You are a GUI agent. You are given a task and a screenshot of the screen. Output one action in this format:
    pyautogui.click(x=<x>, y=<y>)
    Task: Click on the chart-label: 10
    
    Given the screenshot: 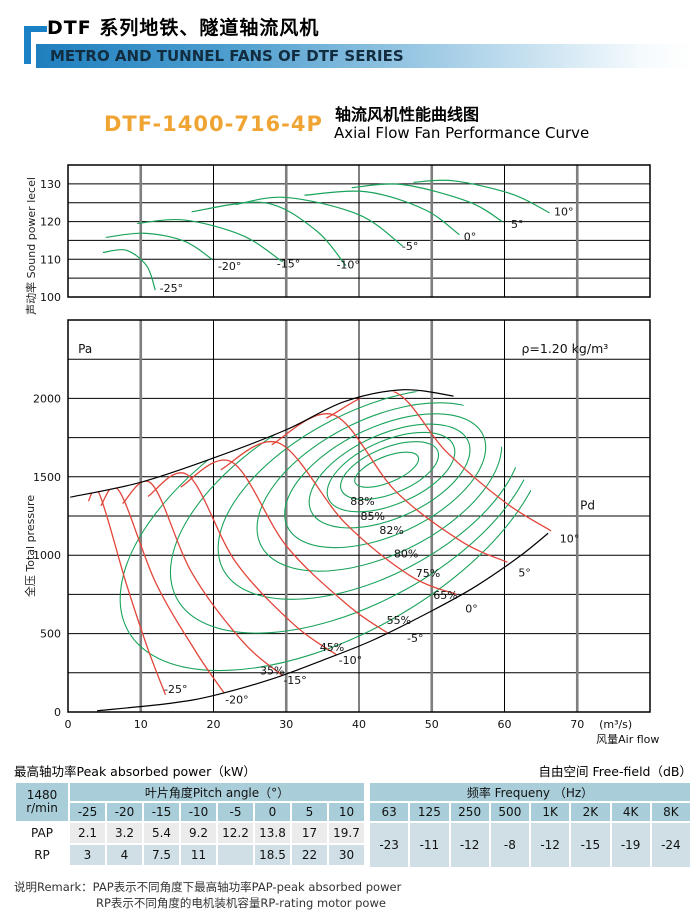 What is the action you would take?
    pyautogui.click(x=141, y=724)
    